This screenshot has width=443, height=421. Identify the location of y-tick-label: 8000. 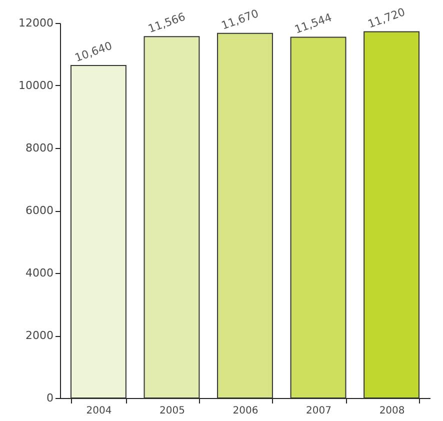
(40, 148).